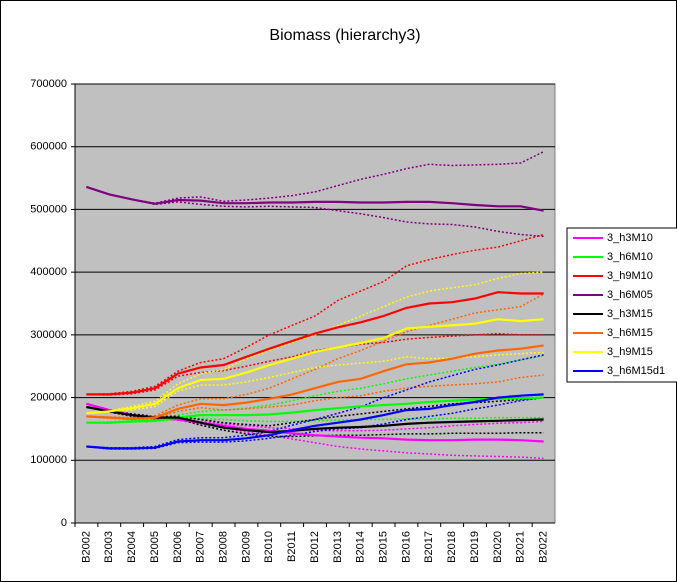  I want to click on x-tick-label: B2009, so click(246, 547).